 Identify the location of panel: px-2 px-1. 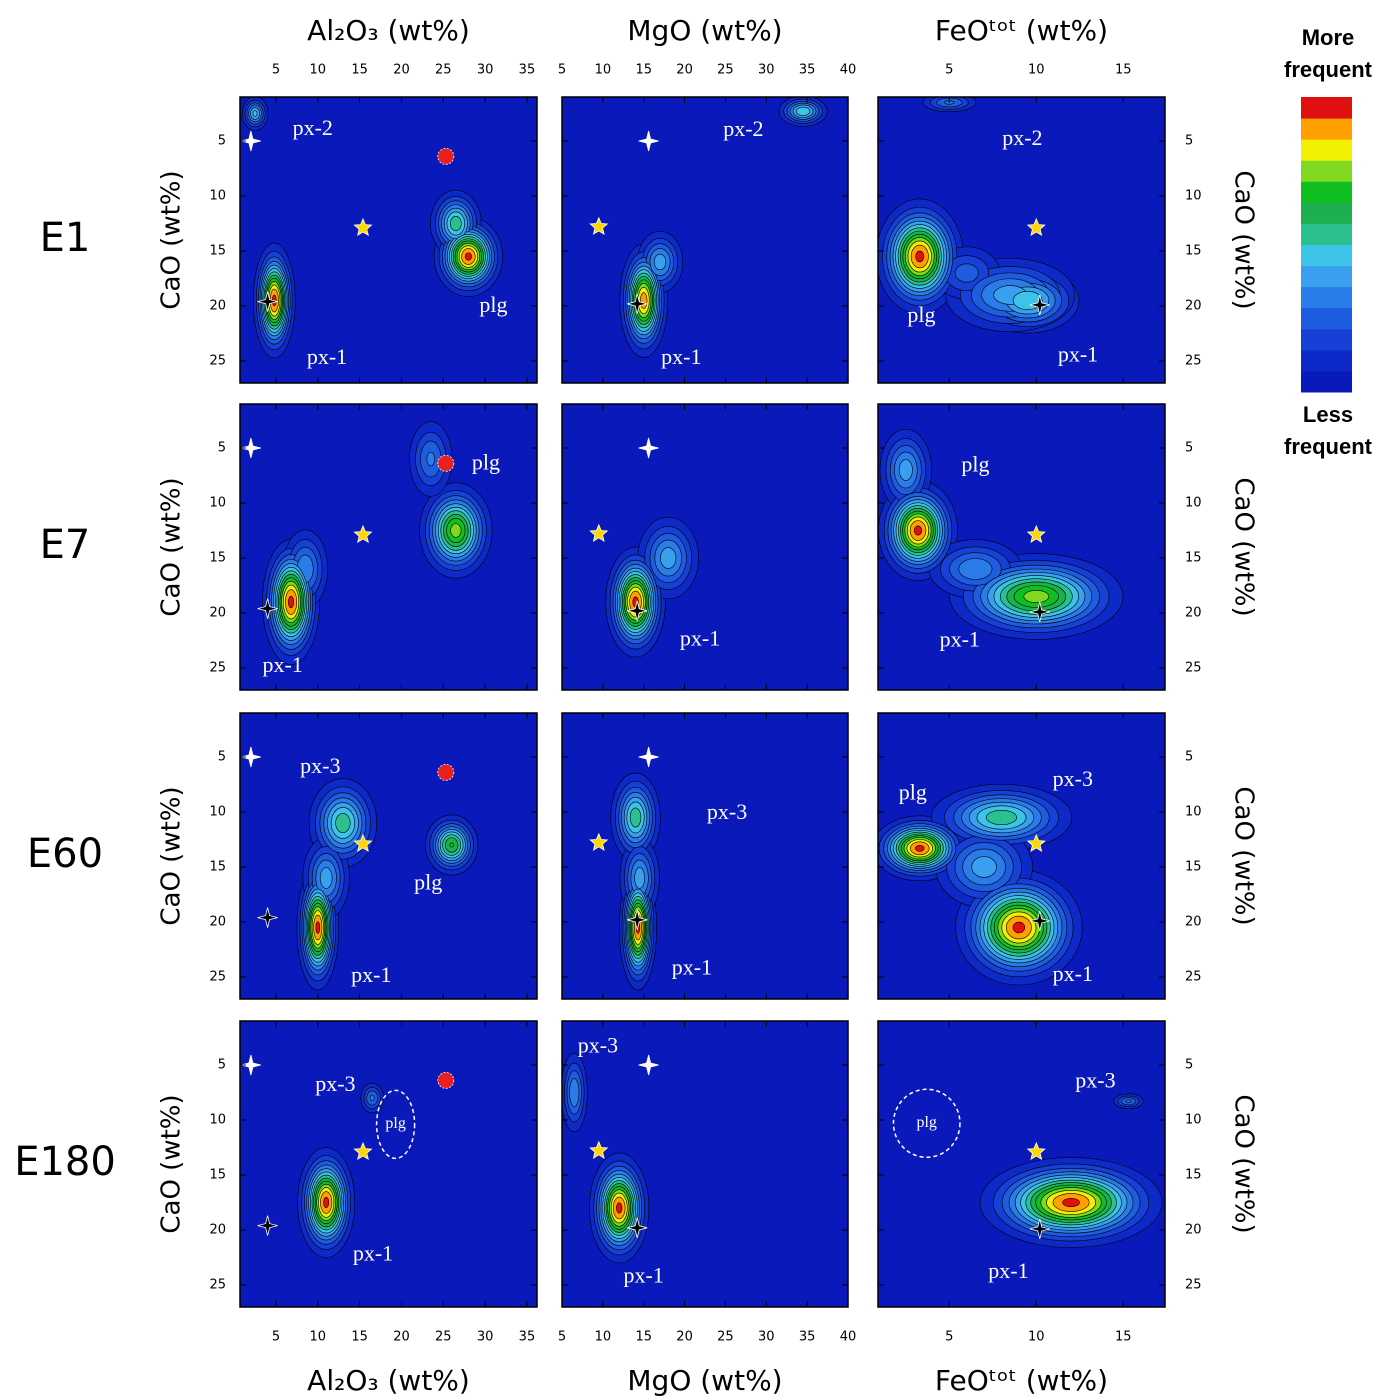
(705, 240).